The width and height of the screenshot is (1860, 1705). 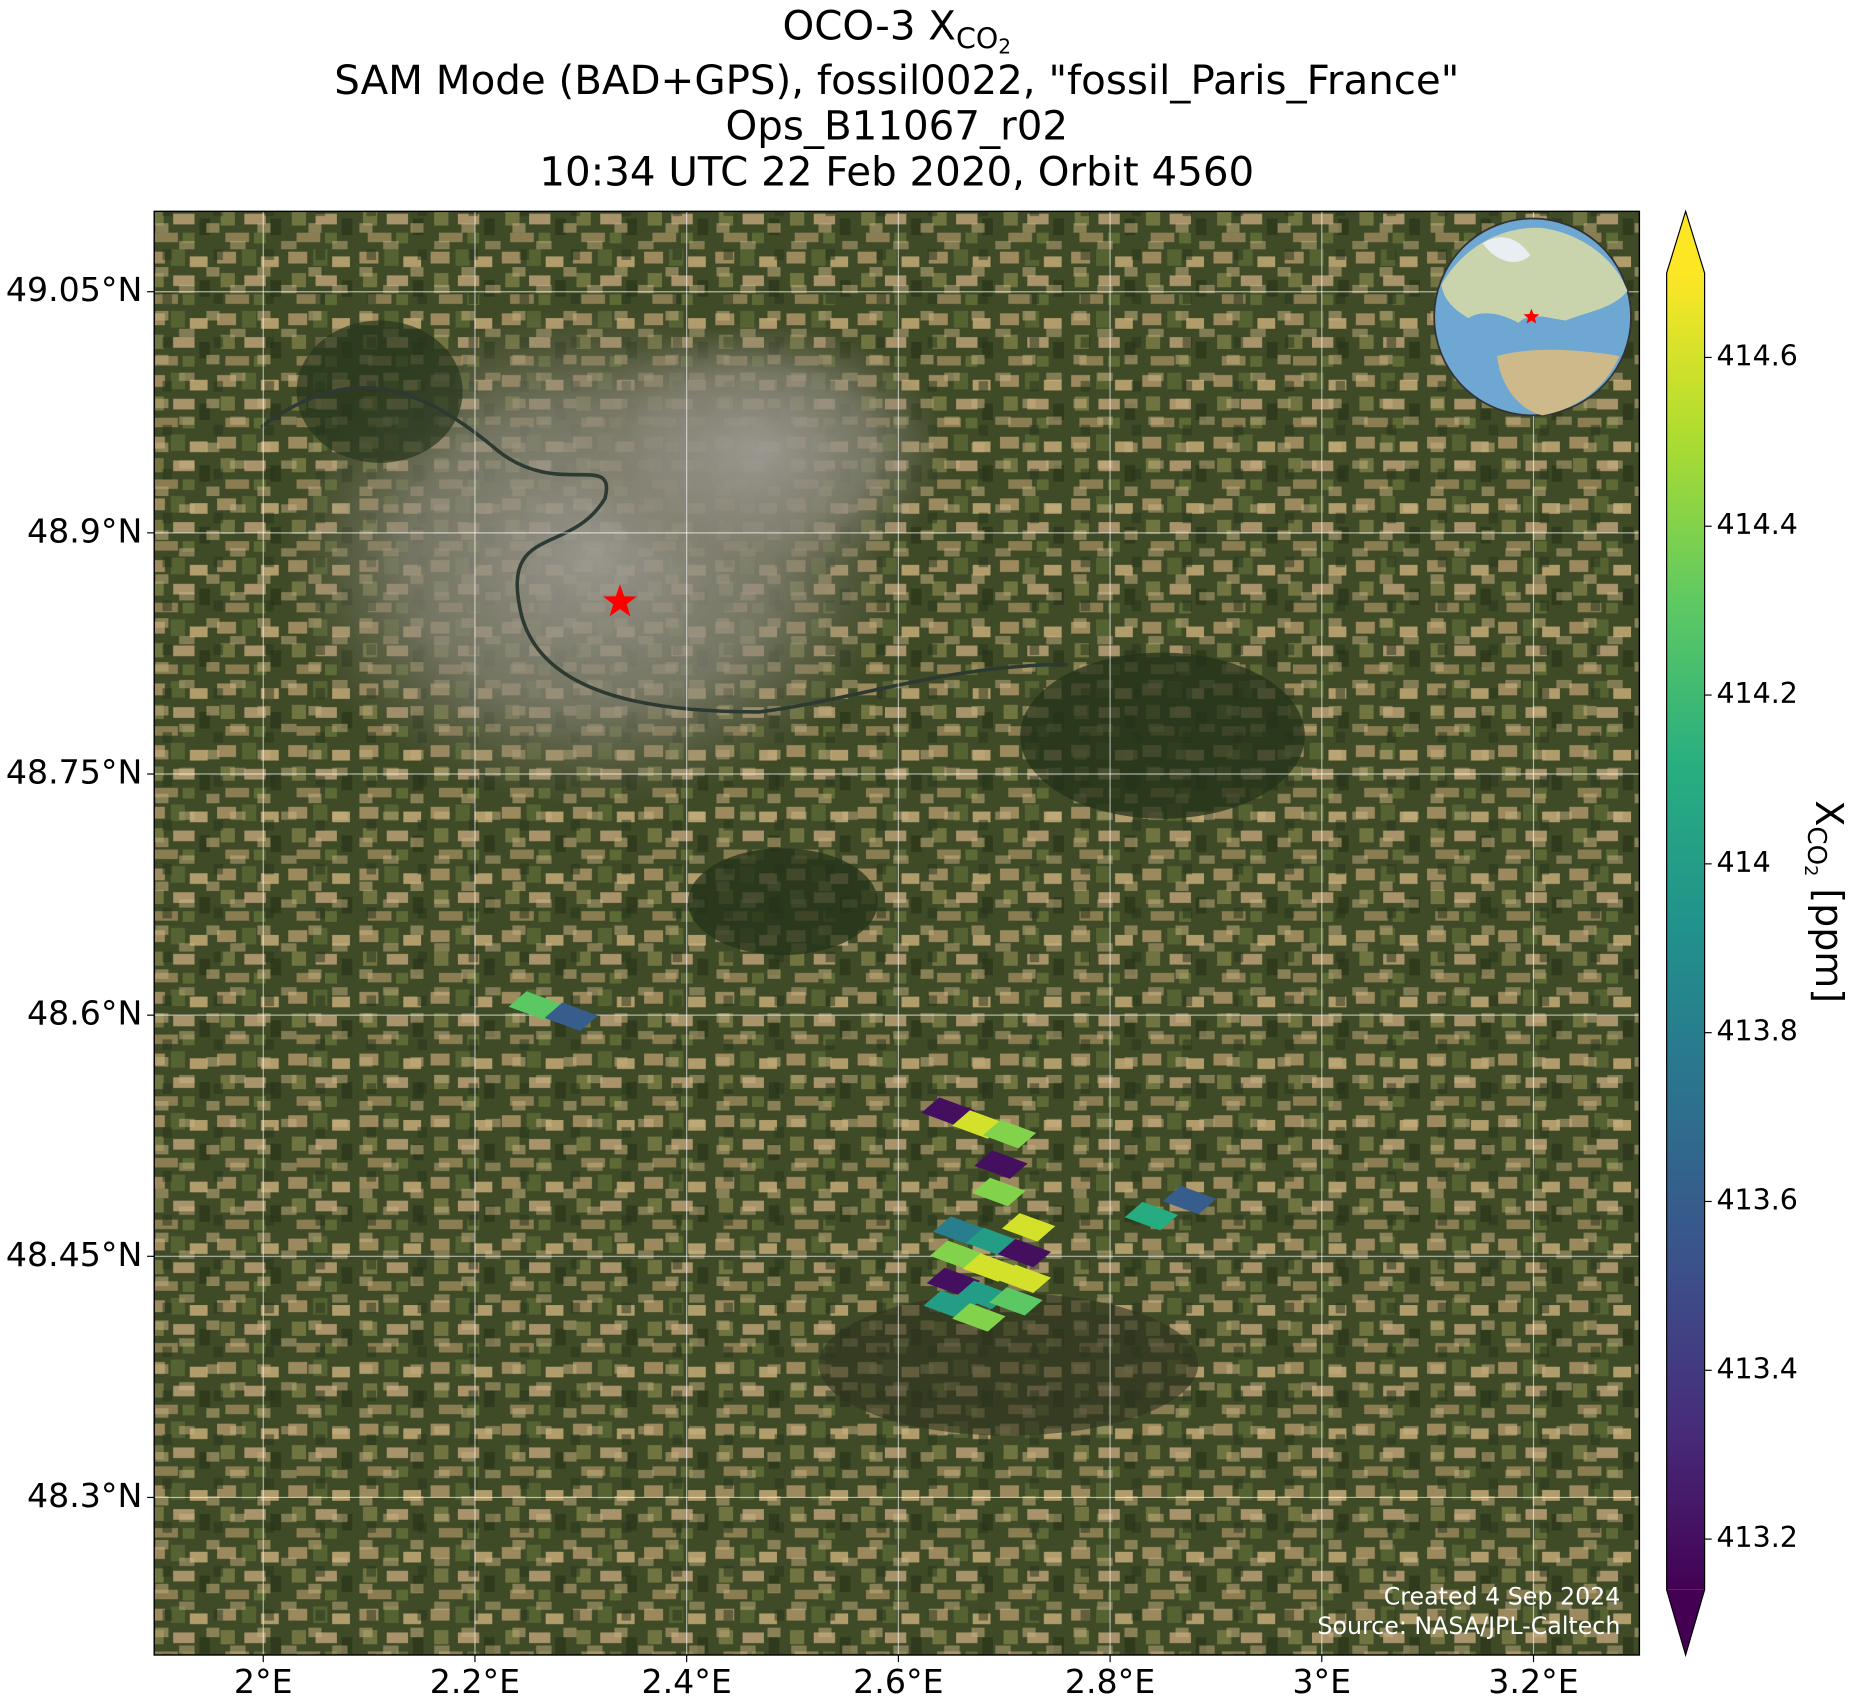 I want to click on annotation: Created 4 Sep 2024, so click(x=1502, y=1597).